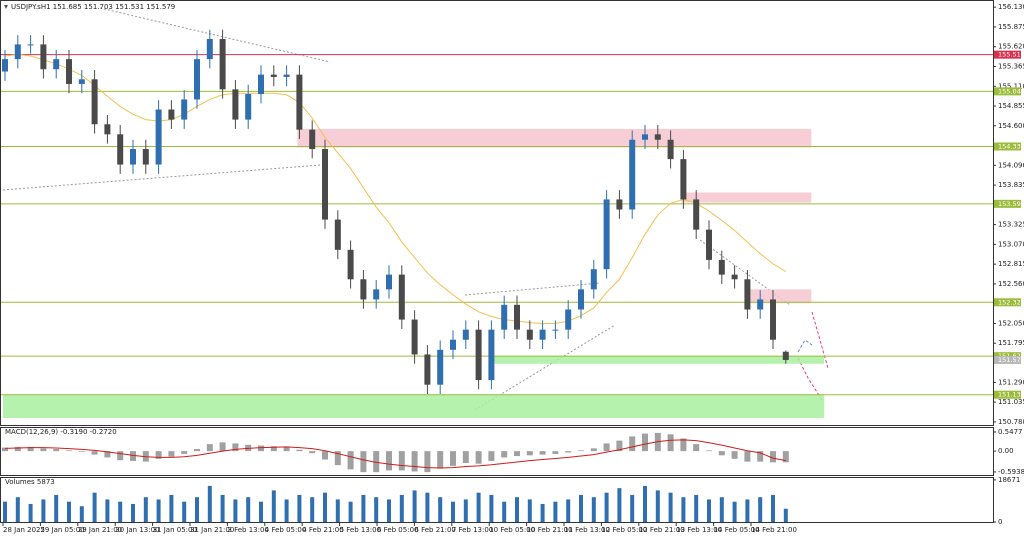  What do you see at coordinates (285, 530) in the screenshot?
I see `x-tick-label: 4 Feb 05:00` at bounding box center [285, 530].